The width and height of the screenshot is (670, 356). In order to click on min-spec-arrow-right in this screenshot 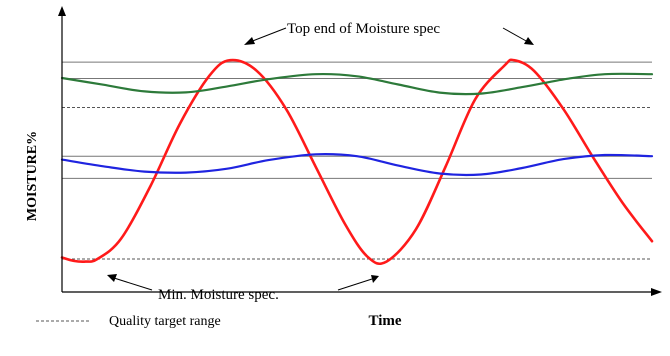, I will do `click(358, 283)`.